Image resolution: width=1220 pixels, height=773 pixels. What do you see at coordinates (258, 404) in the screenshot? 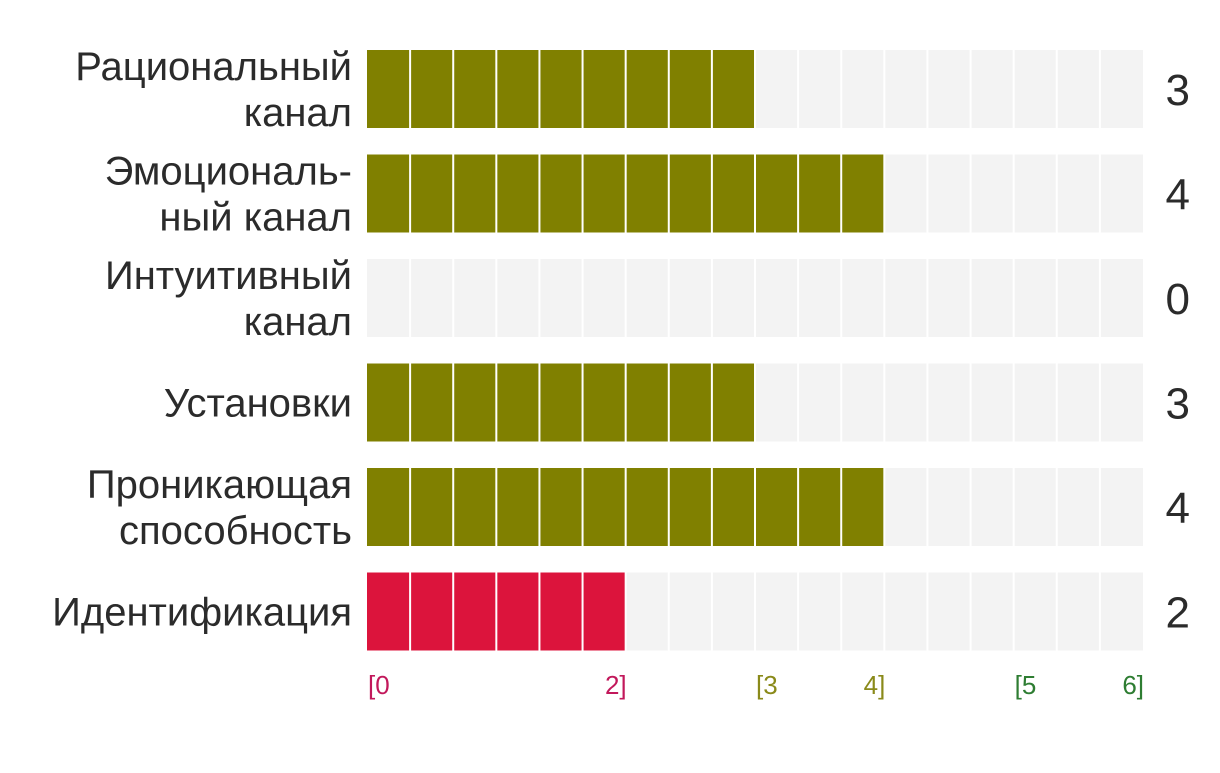
I see `category-label: Установки` at bounding box center [258, 404].